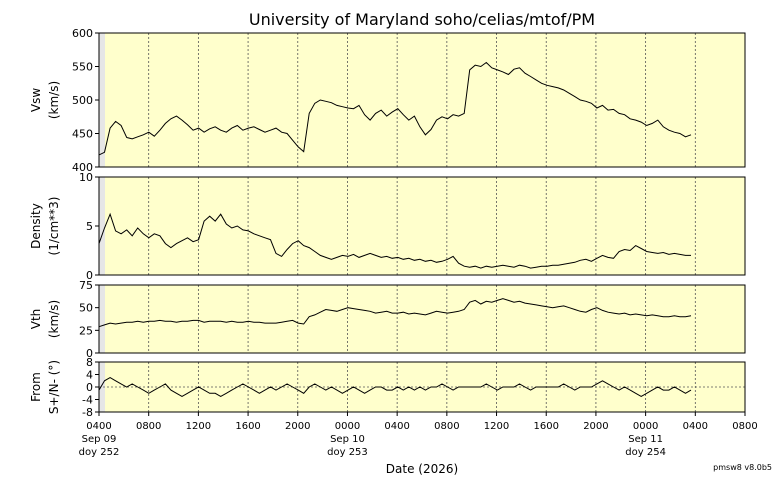 The image size is (776, 480). I want to click on y-tick-label: 600, so click(82, 33).